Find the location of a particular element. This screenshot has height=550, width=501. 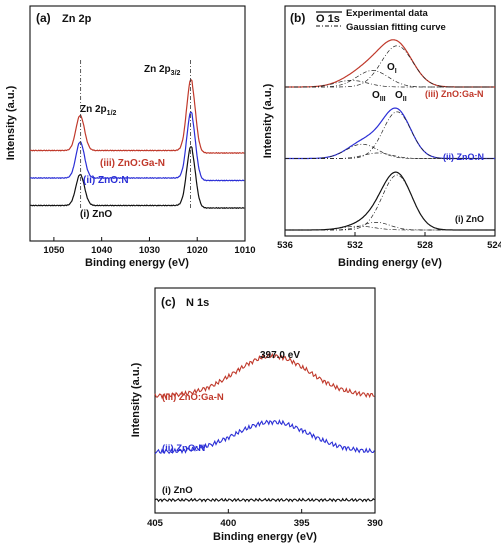

panel-a-xlabel: Binding energy (eV) is located at coordinates (137, 263).